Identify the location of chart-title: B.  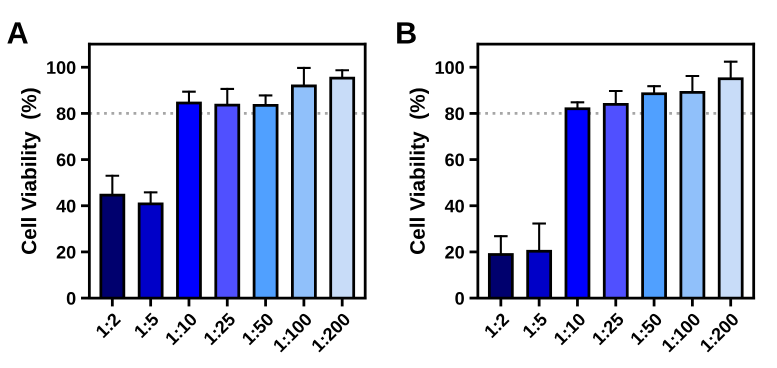
(406, 33).